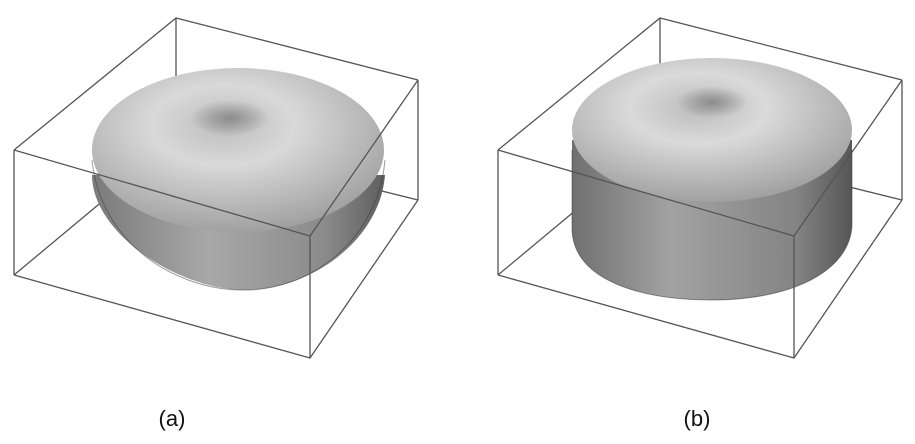  I want to click on panel-label-a: (a), so click(172, 418).